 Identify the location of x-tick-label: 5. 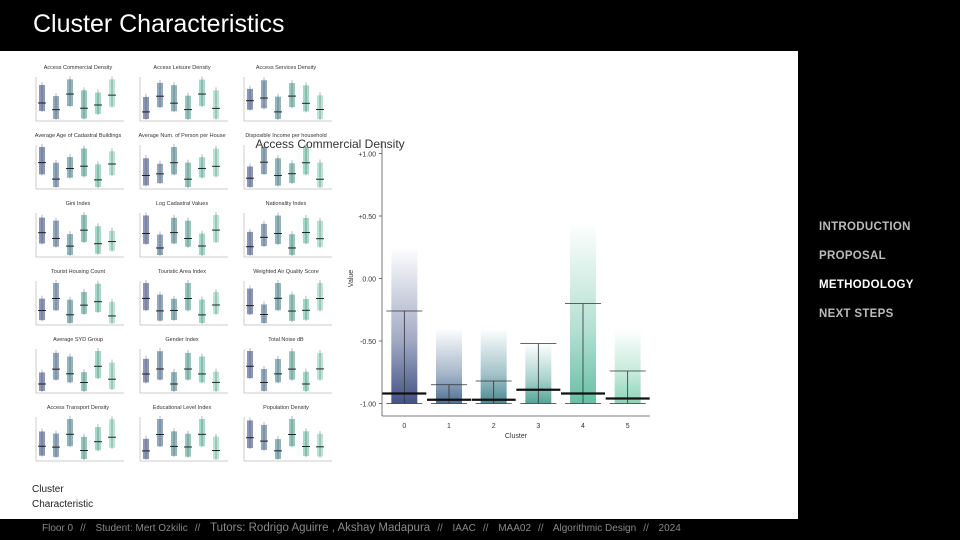
(628, 426).